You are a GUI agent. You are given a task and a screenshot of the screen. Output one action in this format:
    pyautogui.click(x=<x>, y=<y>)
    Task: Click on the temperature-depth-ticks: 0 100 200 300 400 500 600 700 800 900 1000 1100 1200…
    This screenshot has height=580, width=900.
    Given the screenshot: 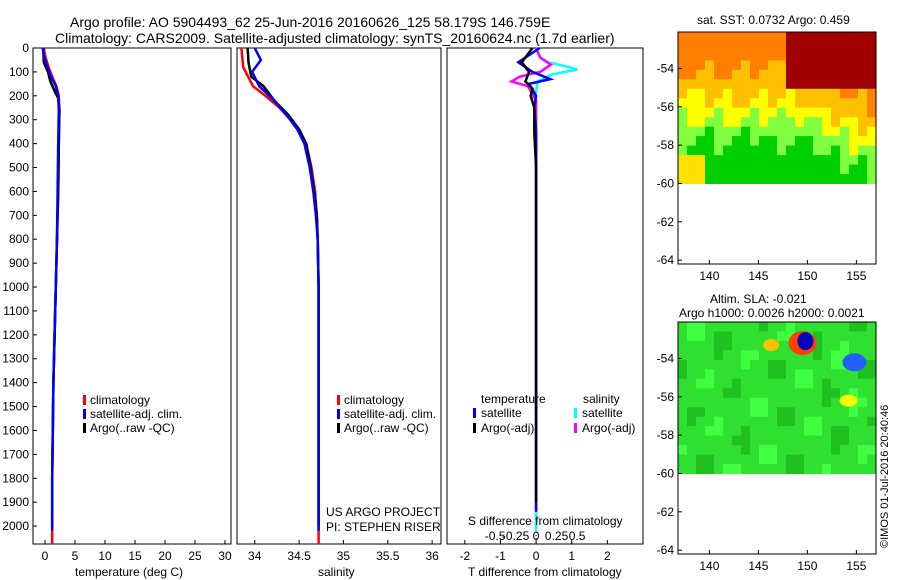 What is the action you would take?
    pyautogui.click(x=19, y=287)
    